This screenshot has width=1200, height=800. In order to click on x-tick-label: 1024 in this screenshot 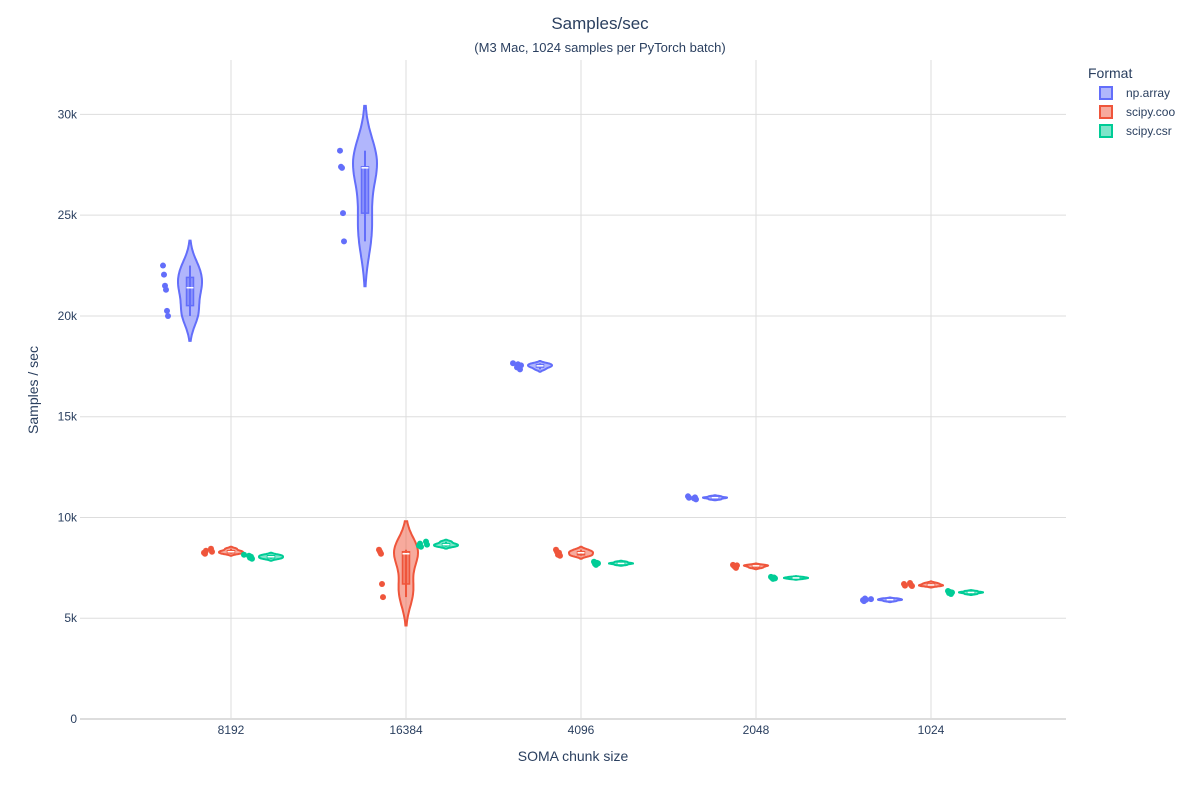, I will do `click(931, 730)`.